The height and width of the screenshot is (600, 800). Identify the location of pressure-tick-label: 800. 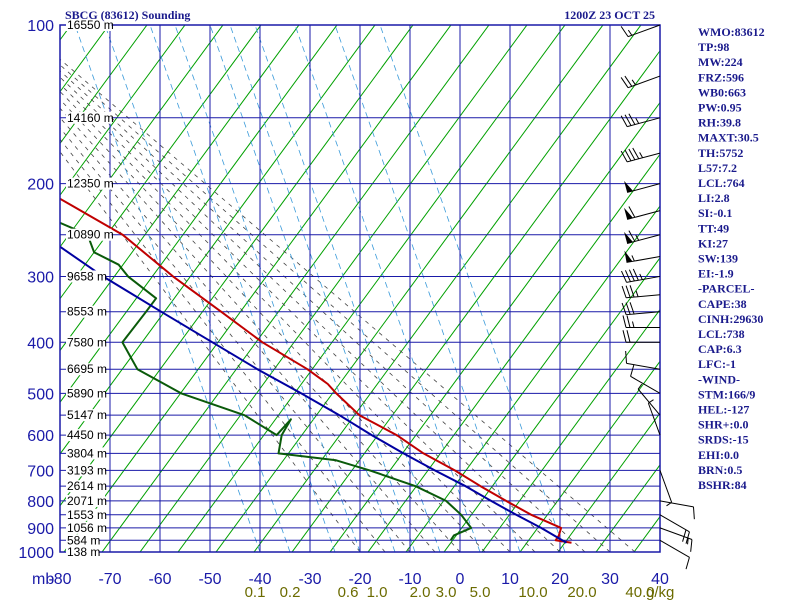
(40, 502).